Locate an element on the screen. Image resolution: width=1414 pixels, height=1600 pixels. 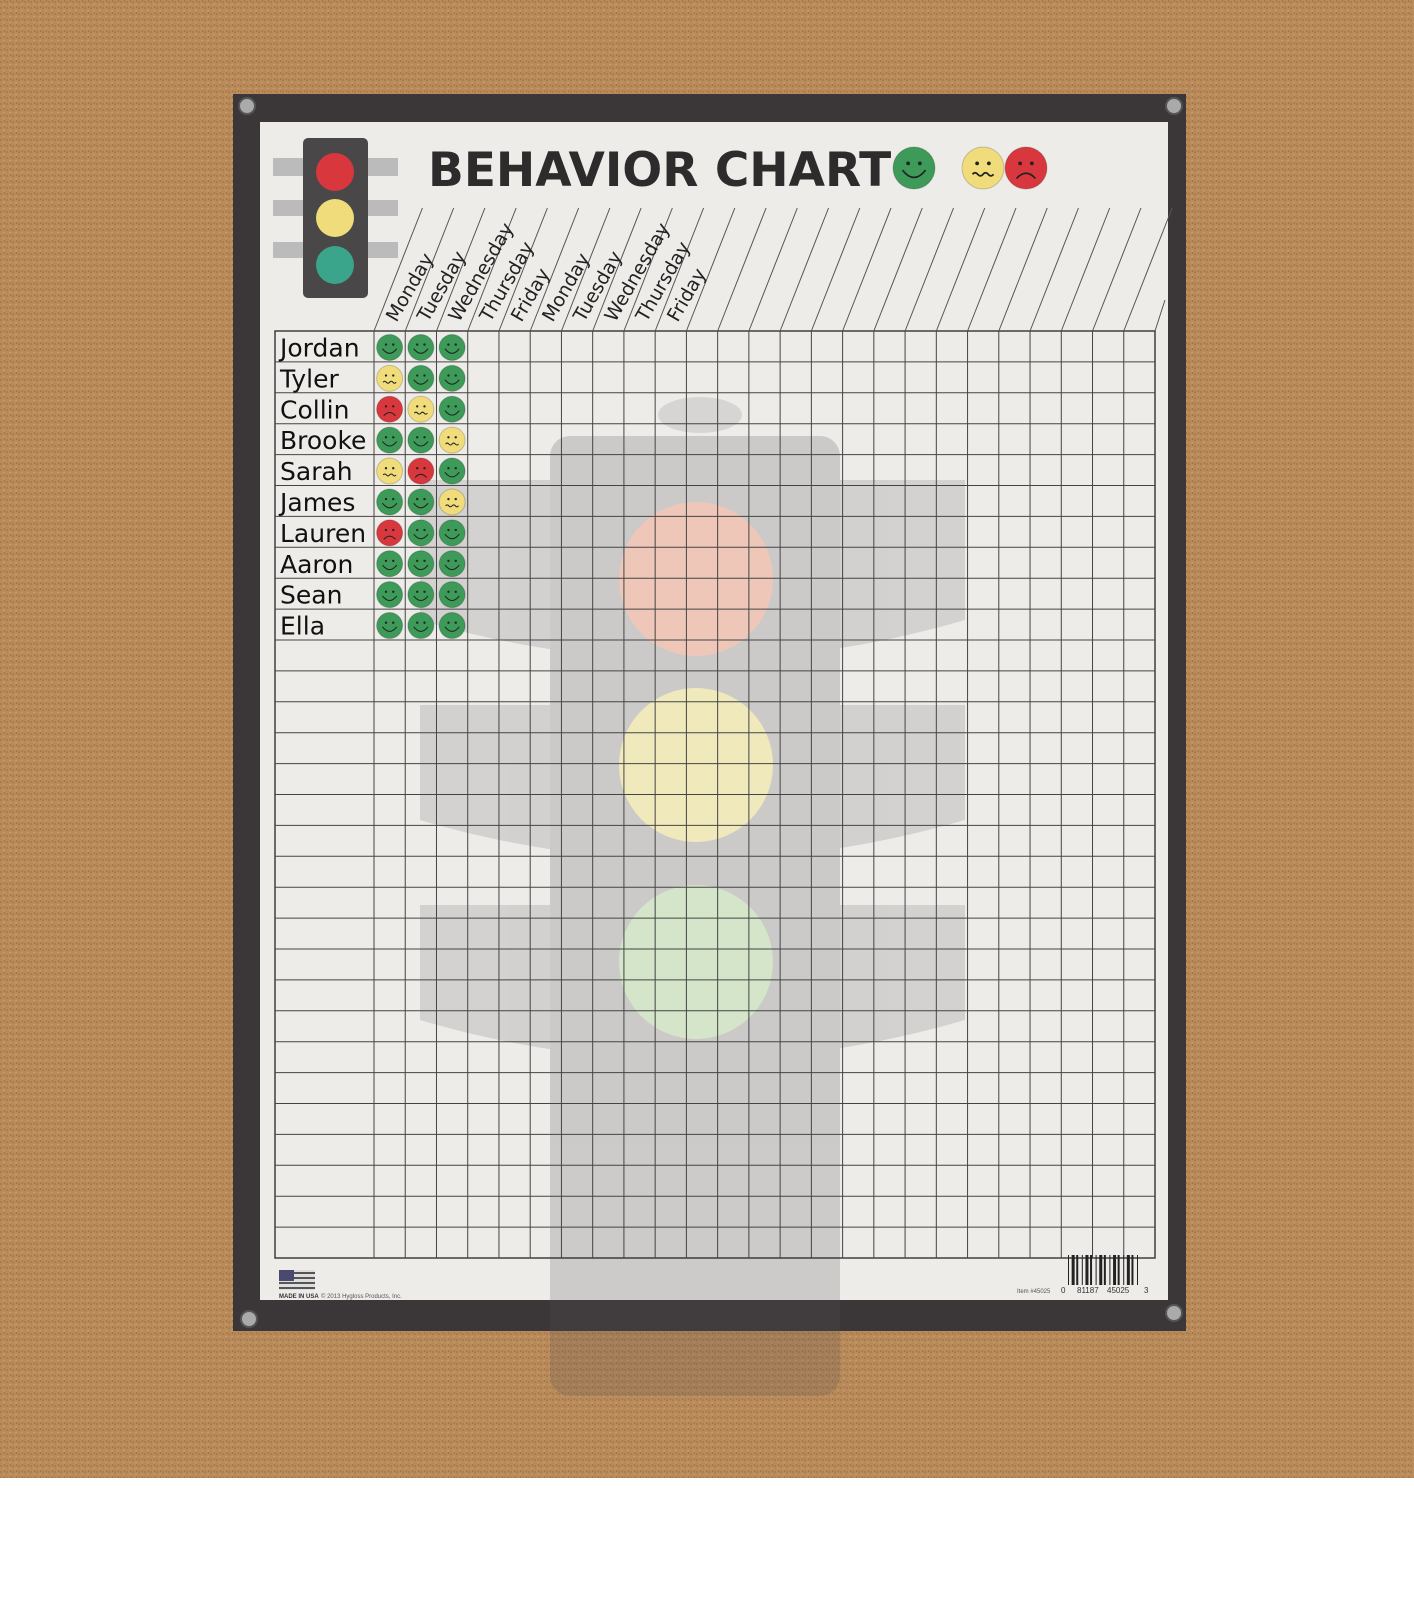
student-name: Sean is located at coordinates (311, 595).